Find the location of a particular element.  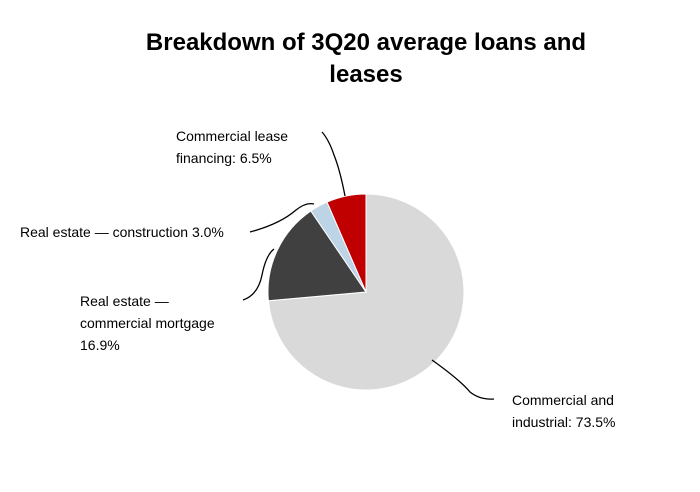

pie is located at coordinates (366, 292).